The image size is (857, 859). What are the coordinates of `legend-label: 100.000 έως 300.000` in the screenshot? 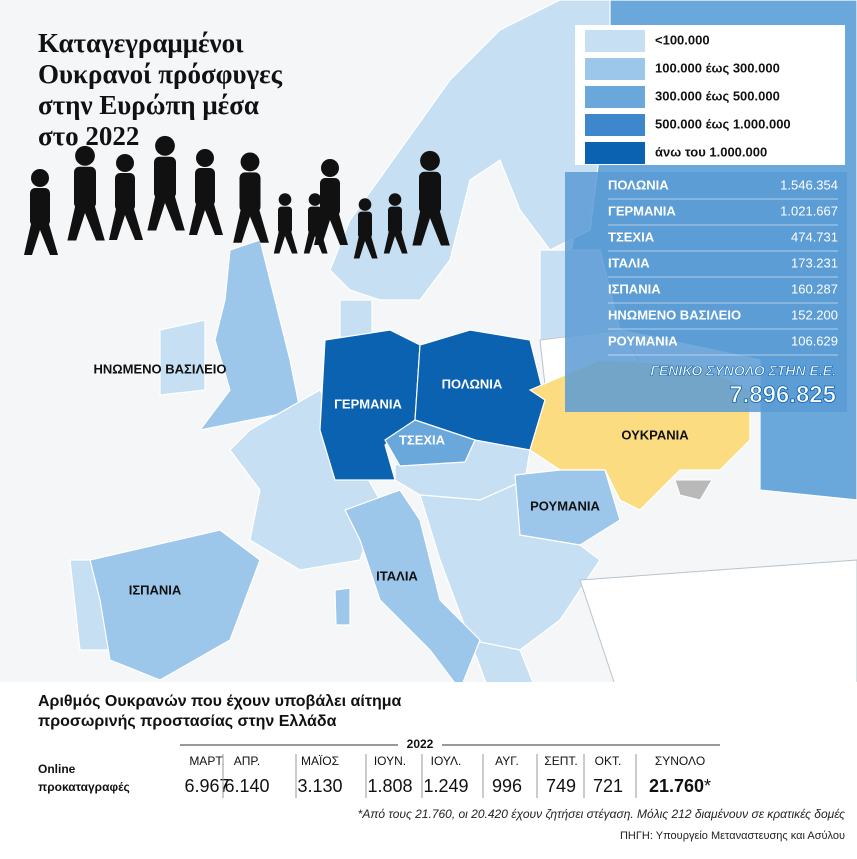 It's located at (717, 67).